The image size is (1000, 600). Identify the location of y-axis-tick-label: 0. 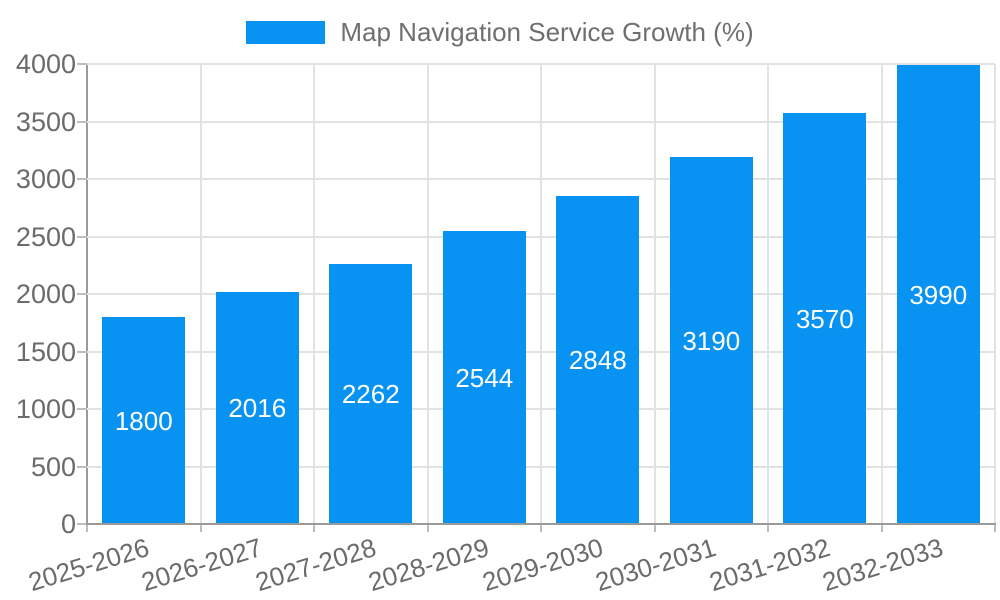
(68, 524).